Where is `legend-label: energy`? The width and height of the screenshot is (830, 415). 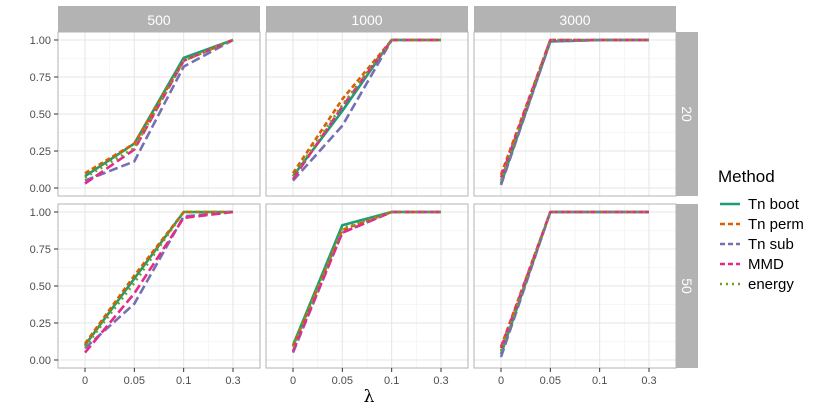 legend-label: energy is located at coordinates (771, 284).